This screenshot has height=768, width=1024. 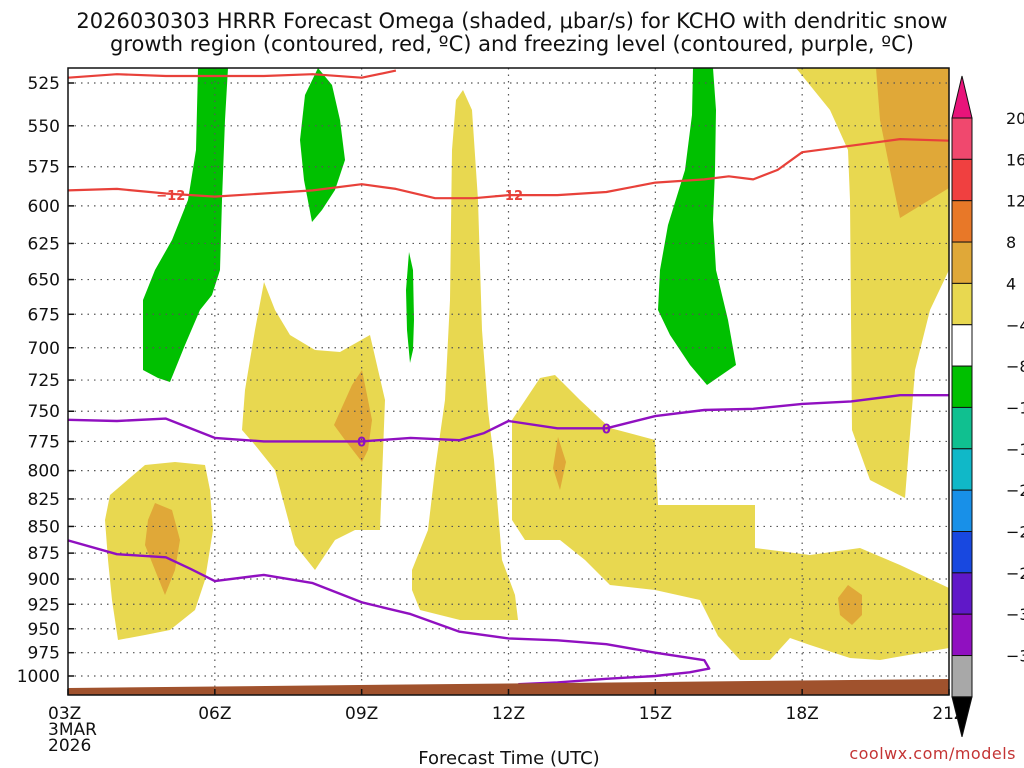 What do you see at coordinates (44, 500) in the screenshot?
I see `y-tick-label-825: 825` at bounding box center [44, 500].